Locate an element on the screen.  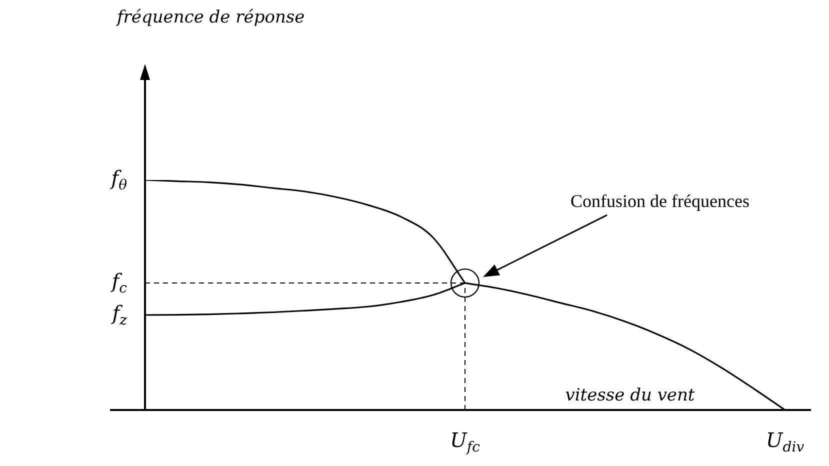
text: fréquence de réponse is located at coordinates (210, 17).